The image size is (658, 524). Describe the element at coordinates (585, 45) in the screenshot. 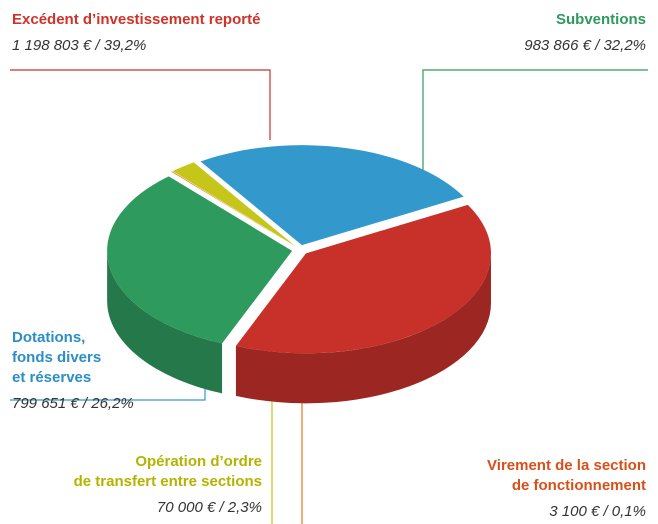

I see `slice-value-label: 983 866 € / 32,2%` at that location.